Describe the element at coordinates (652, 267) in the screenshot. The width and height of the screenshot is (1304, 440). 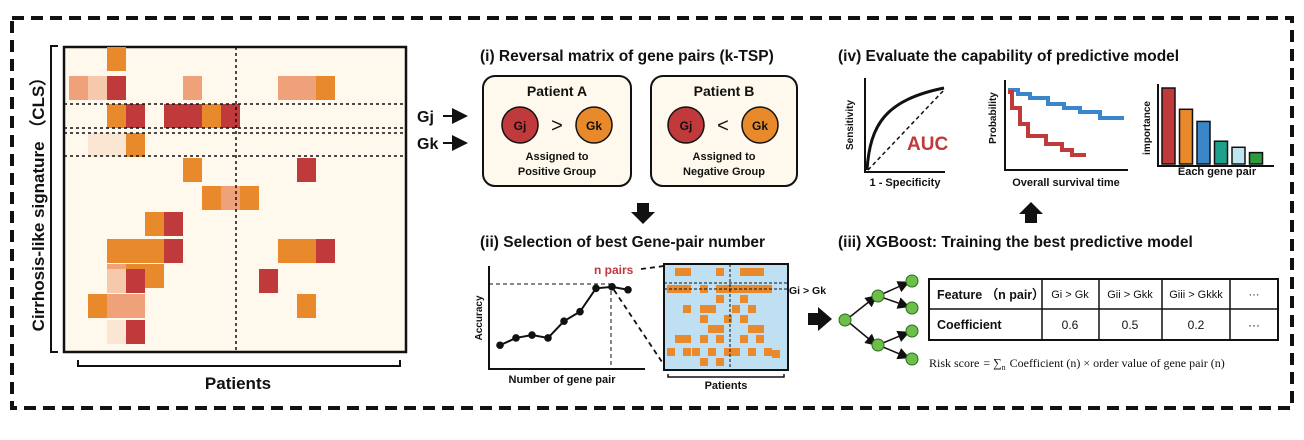
I see `zoom-line-top` at that location.